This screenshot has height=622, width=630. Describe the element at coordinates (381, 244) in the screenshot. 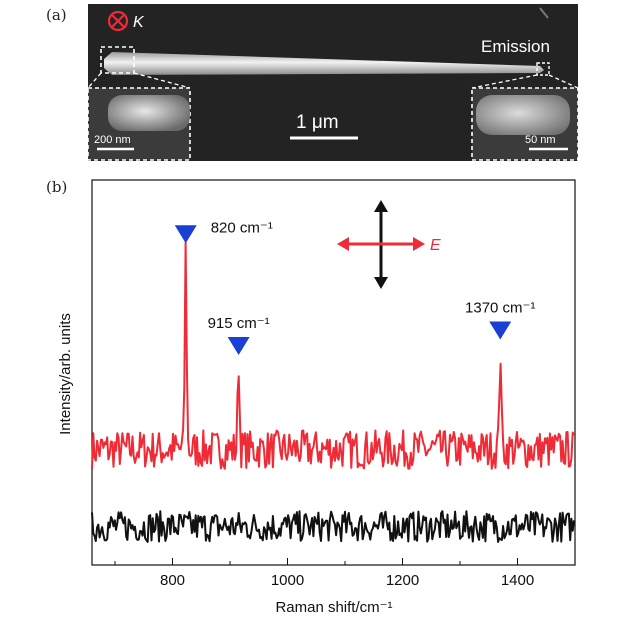

I see `polarization-icon` at that location.